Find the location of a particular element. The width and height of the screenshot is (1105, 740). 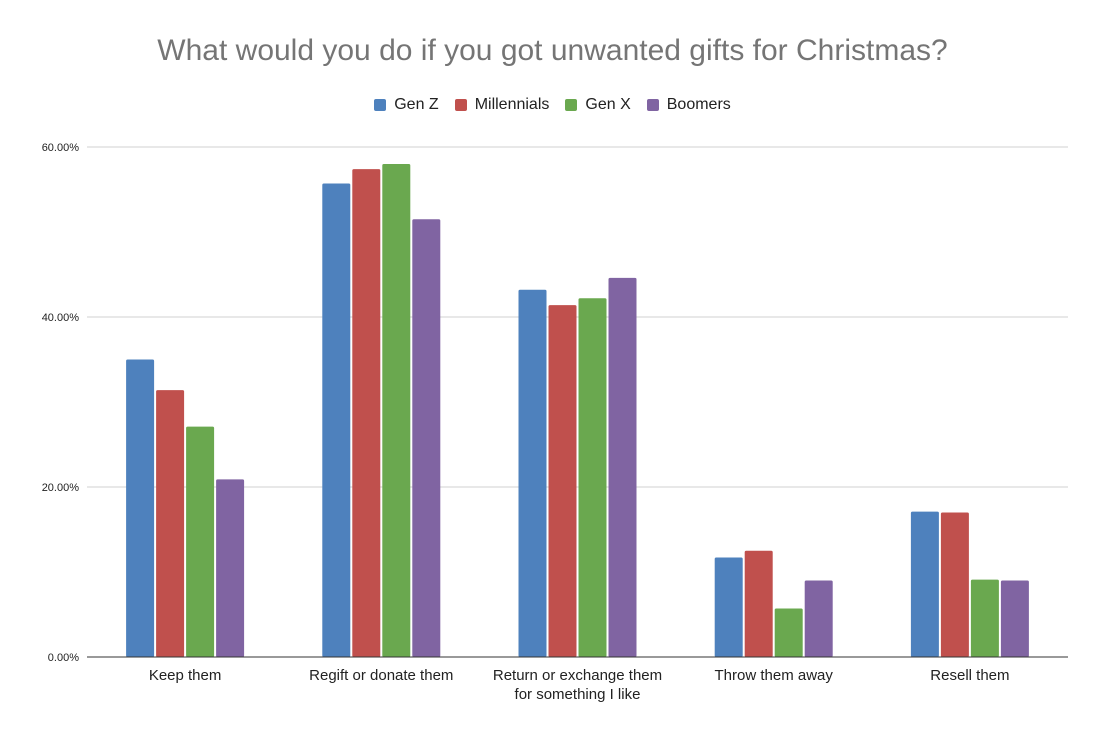

legend-item-boomers: Boomers is located at coordinates (688, 105).